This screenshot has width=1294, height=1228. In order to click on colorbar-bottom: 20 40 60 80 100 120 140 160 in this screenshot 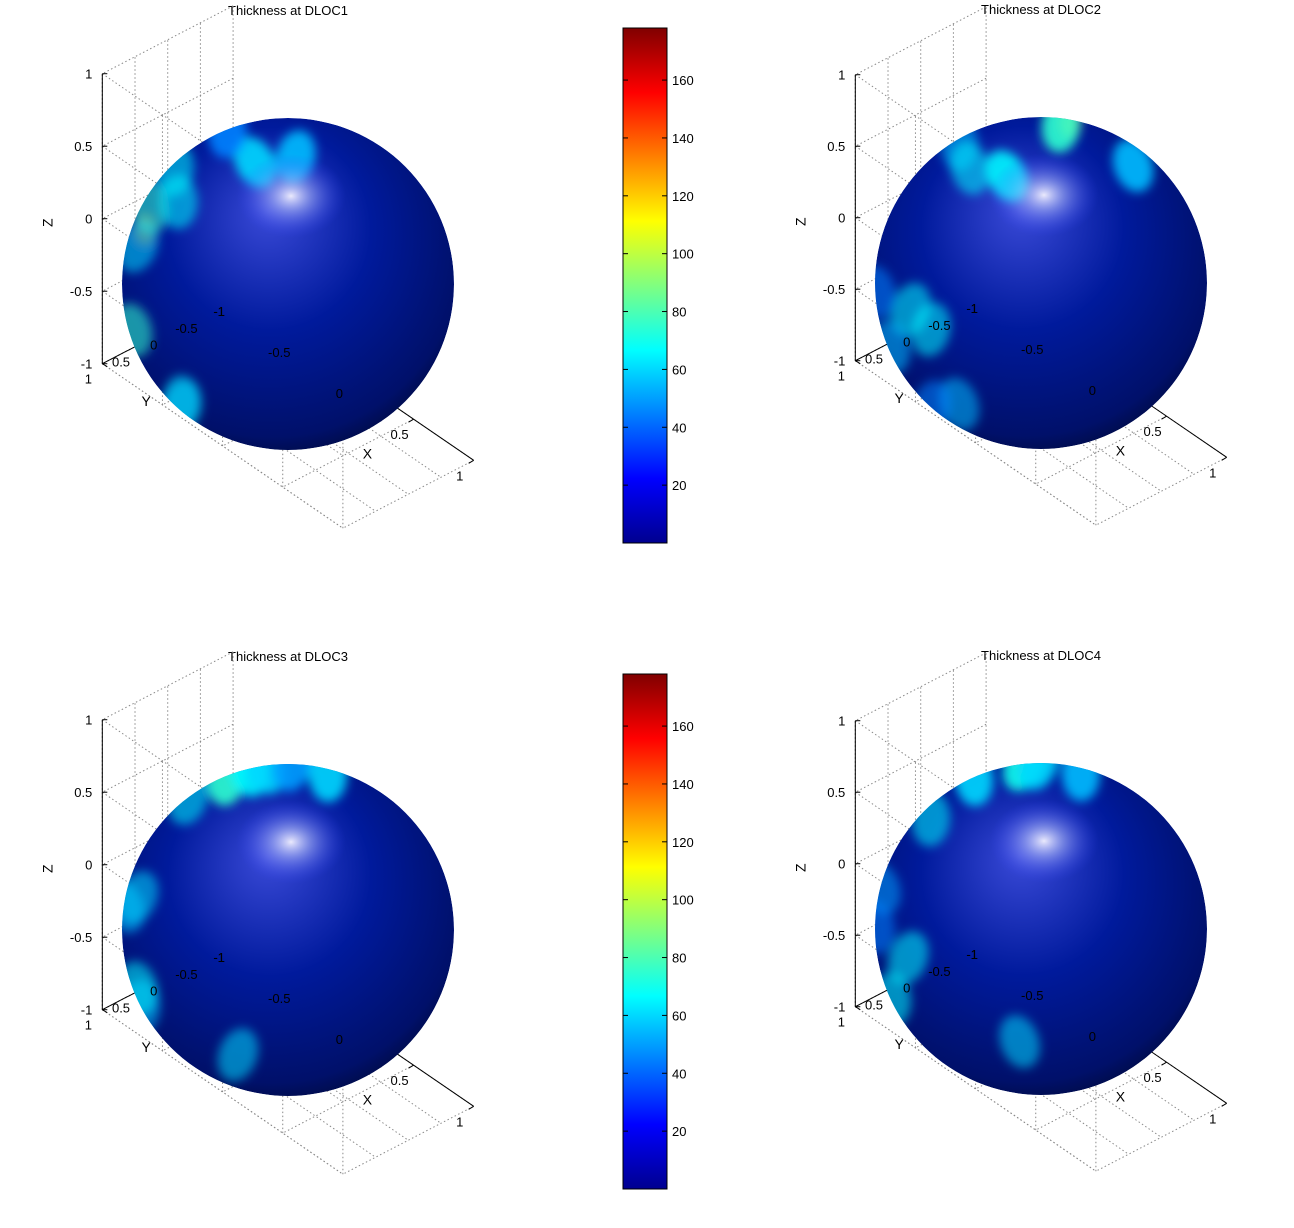, I will do `click(658, 931)`.